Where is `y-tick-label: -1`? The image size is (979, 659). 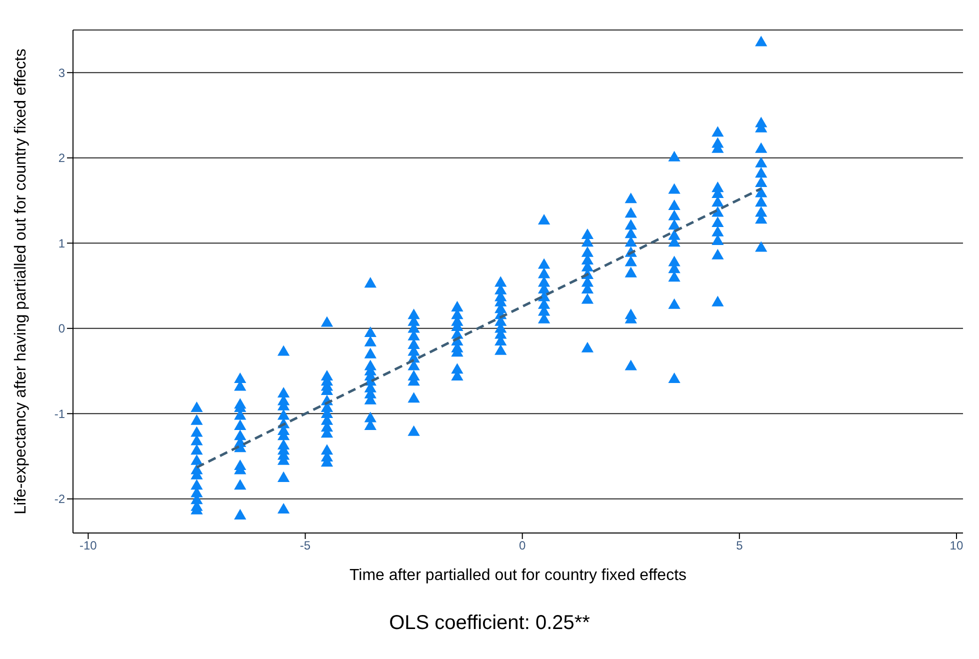
y-tick-label: -1 is located at coordinates (60, 413).